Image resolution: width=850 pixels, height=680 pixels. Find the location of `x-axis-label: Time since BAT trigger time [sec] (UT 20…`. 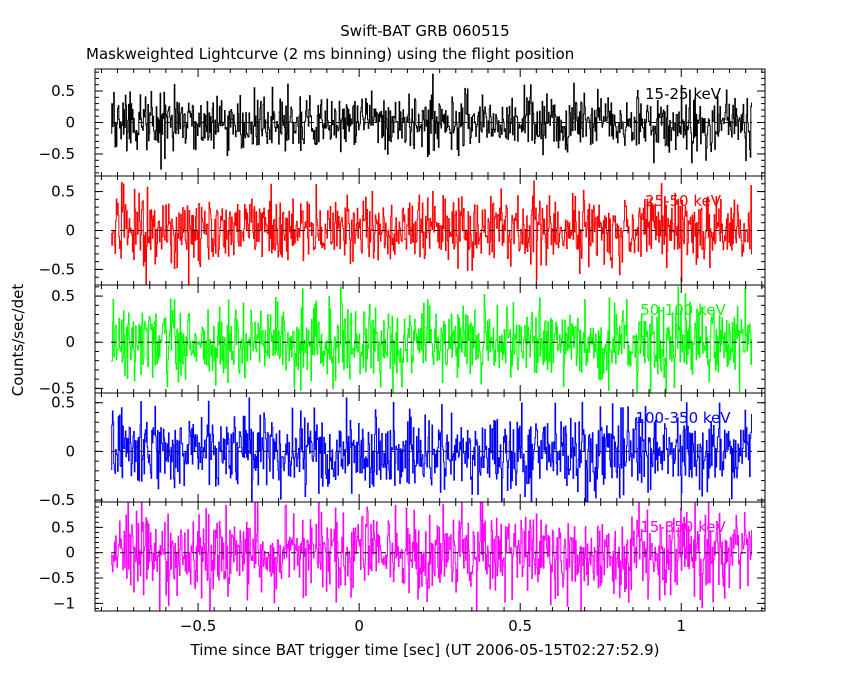

x-axis-label: Time since BAT trigger time [sec] (UT 20… is located at coordinates (425, 650).